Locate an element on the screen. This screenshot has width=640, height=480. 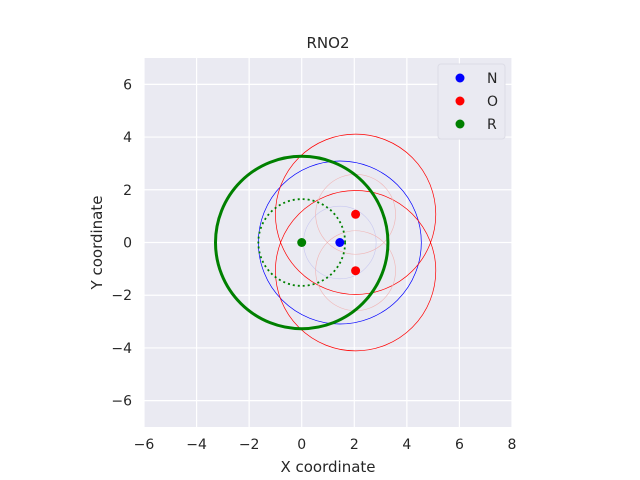
y-tick-label: 4 is located at coordinates (127, 138).